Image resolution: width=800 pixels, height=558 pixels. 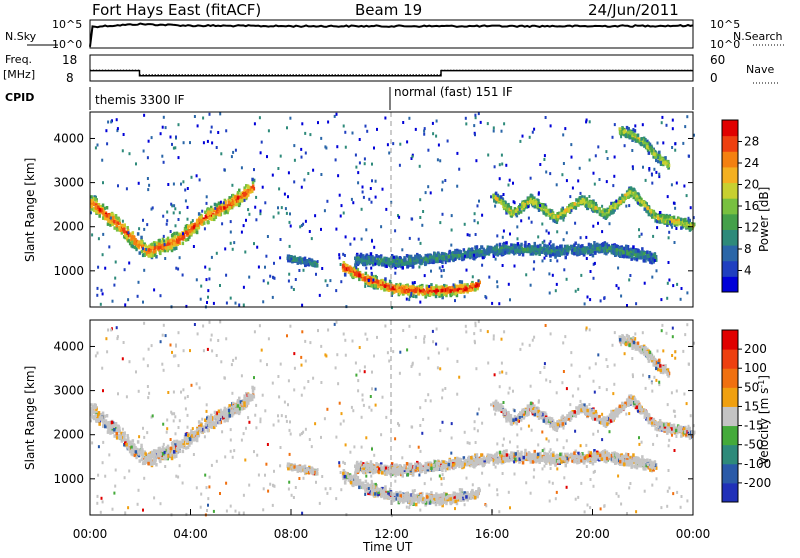 I want to click on colorbar-tick-label: 8, so click(x=748, y=249).